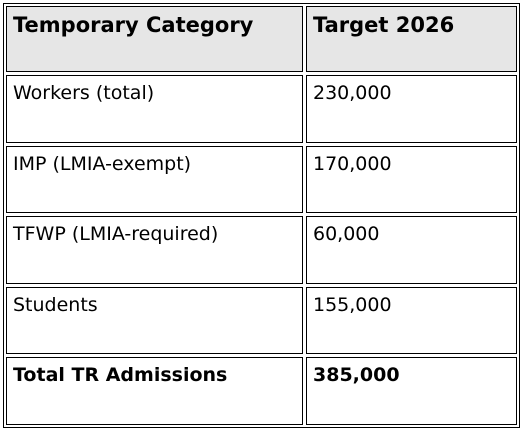  I want to click on cell-category: IMP (LMIA-exempt), so click(154, 179).